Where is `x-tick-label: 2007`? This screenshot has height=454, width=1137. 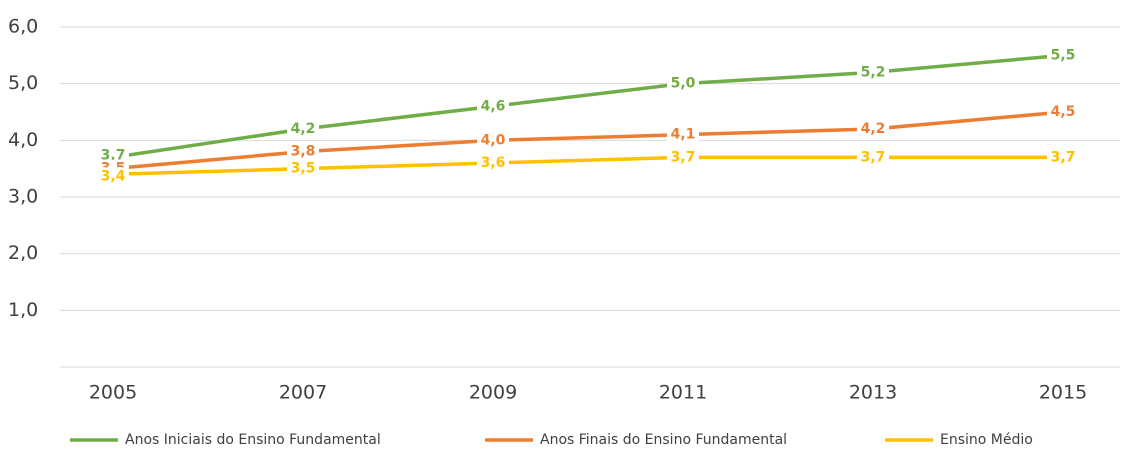 x-tick-label: 2007 is located at coordinates (303, 393).